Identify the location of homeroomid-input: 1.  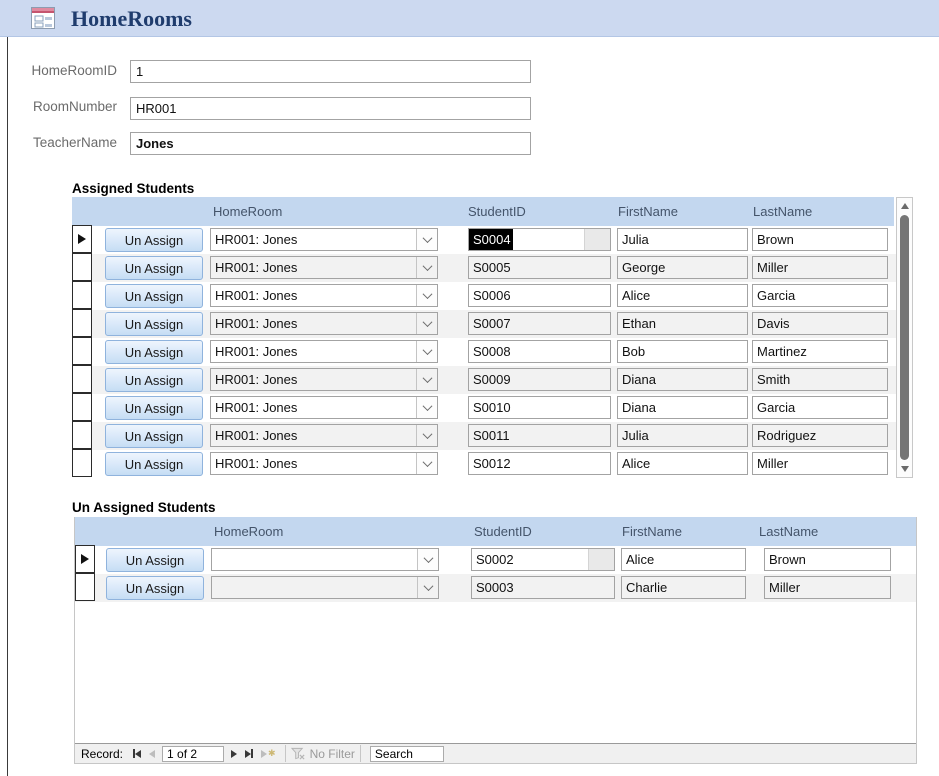
(330, 71).